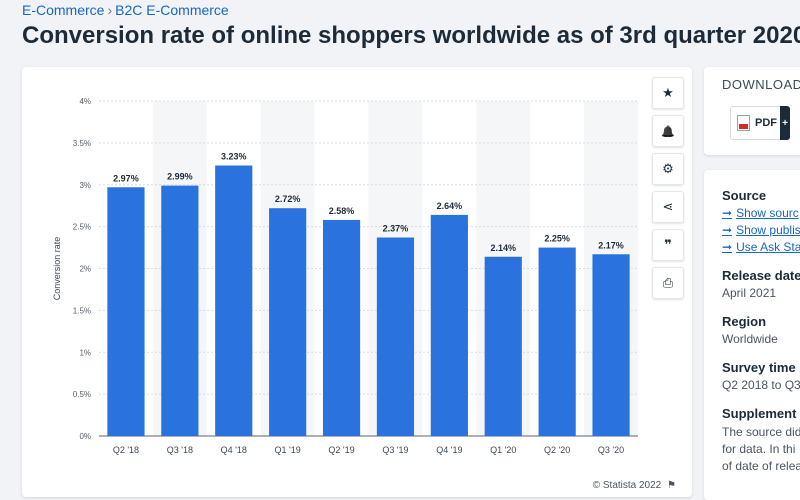 The image size is (800, 500). What do you see at coordinates (767, 213) in the screenshot?
I see `show-source-text: Show sourc` at bounding box center [767, 213].